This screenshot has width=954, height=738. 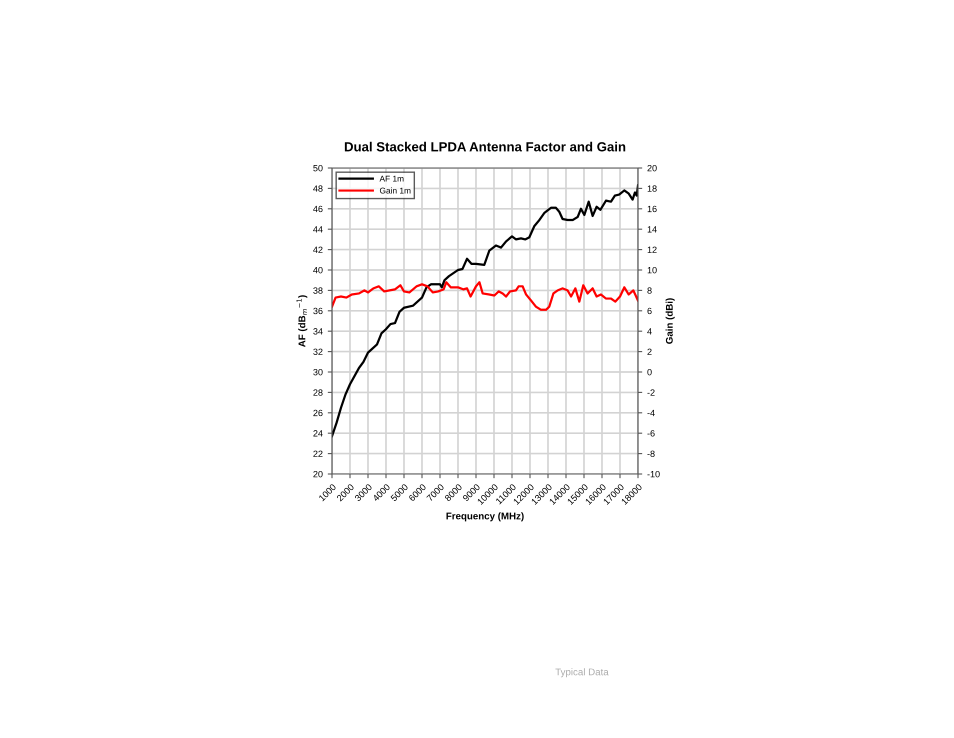 I want to click on y-tick-label: 36, so click(x=318, y=311).